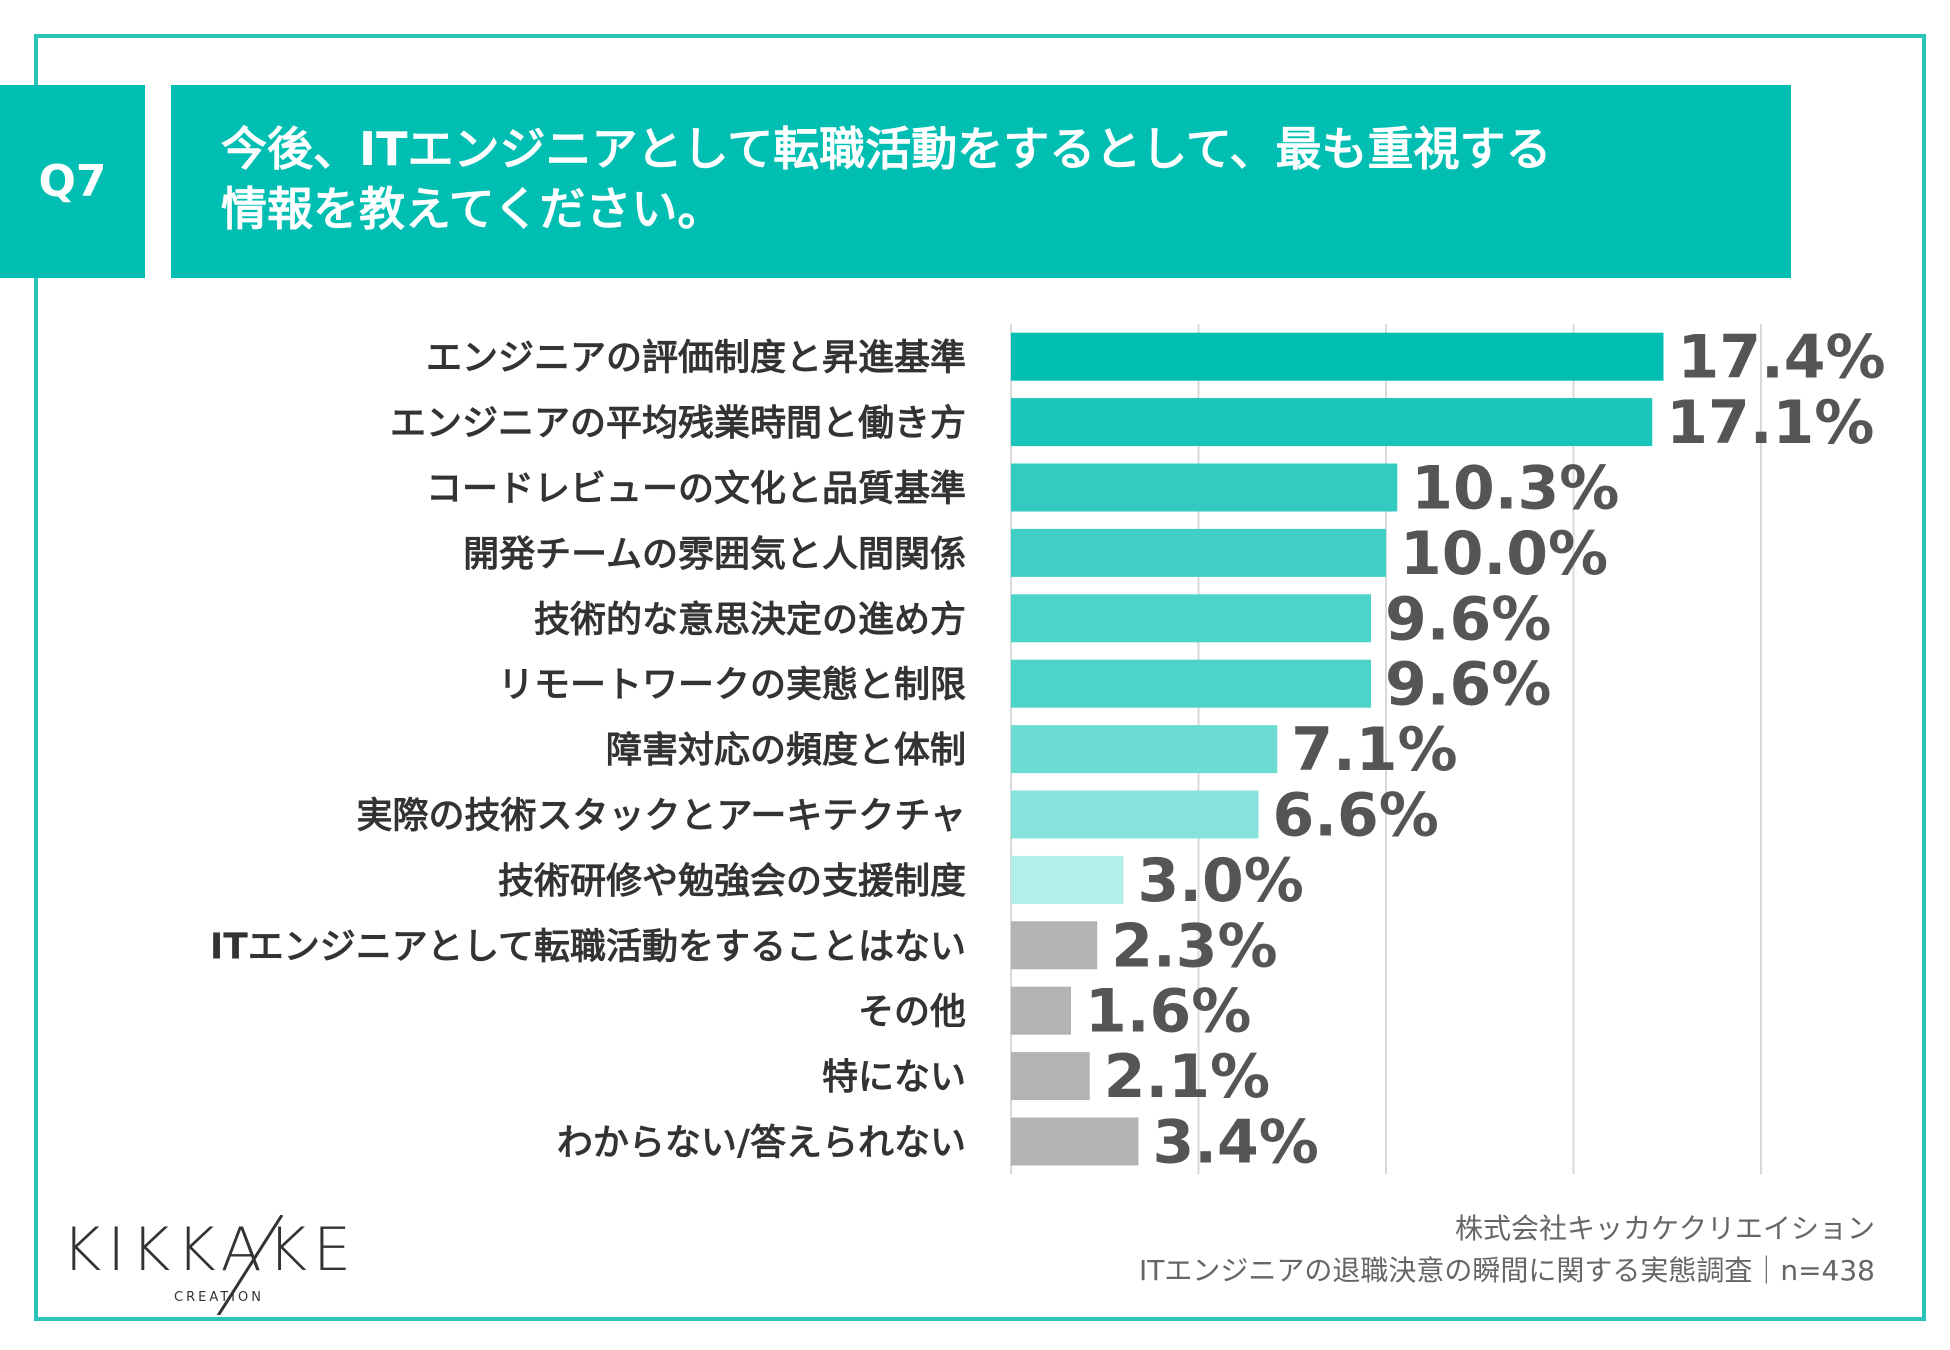 This screenshot has width=1950, height=1350. I want to click on category-label: 特にない, so click(894, 1077).